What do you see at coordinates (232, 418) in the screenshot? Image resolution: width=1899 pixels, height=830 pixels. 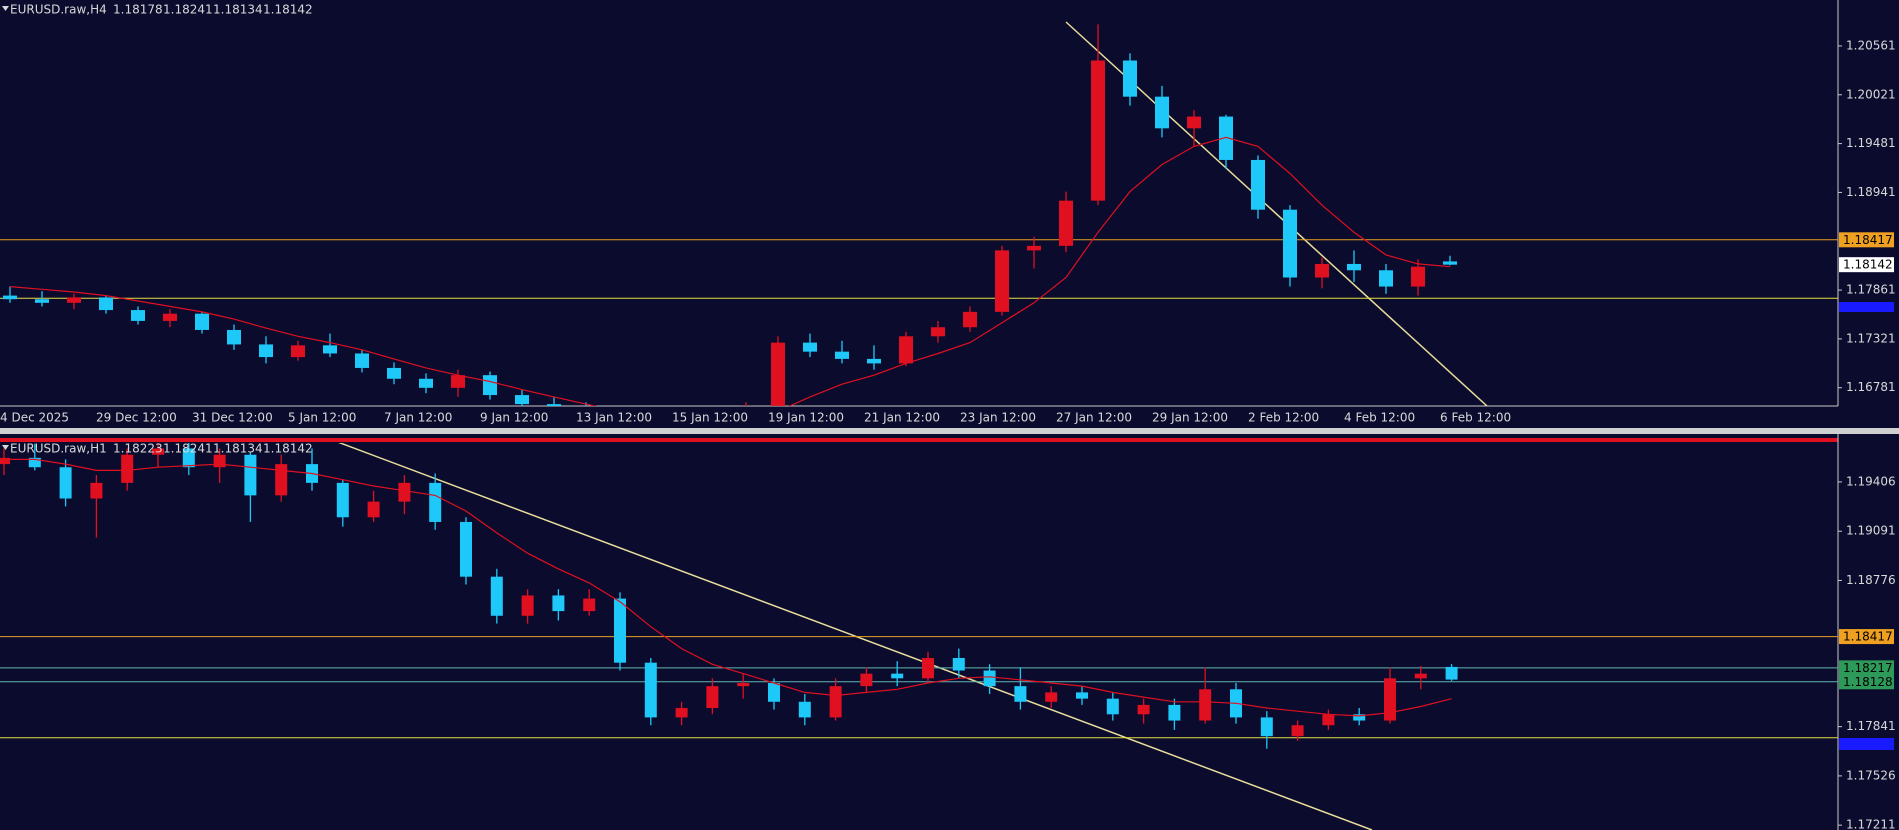 I see `x-tick-label: 31 Dec 12:00` at bounding box center [232, 418].